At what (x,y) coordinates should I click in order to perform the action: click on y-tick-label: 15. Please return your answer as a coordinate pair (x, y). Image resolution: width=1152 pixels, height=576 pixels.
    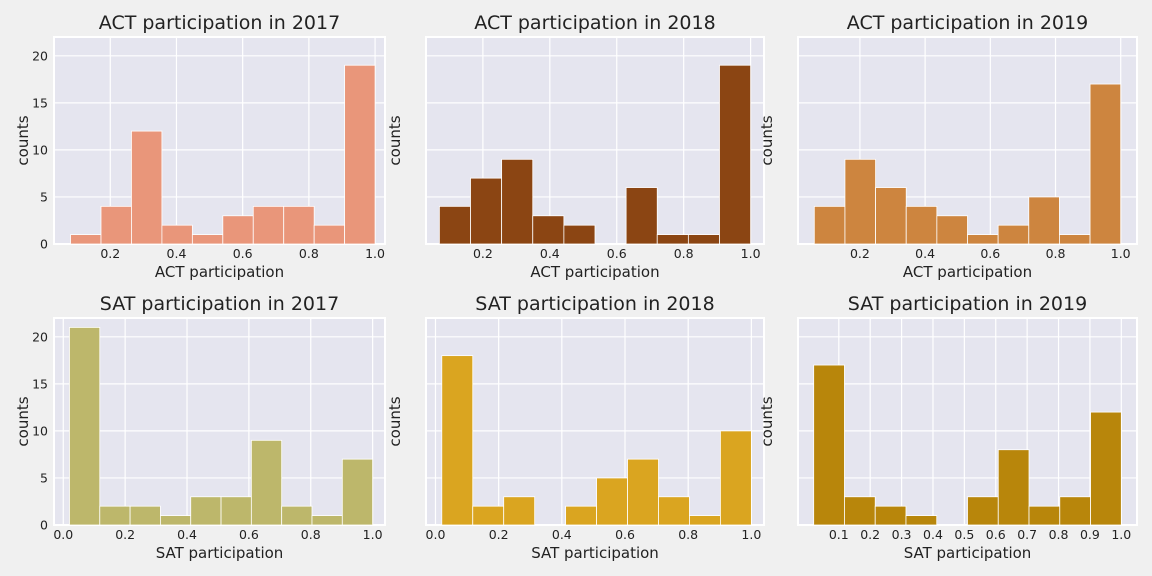
    Looking at the image, I should click on (40, 383).